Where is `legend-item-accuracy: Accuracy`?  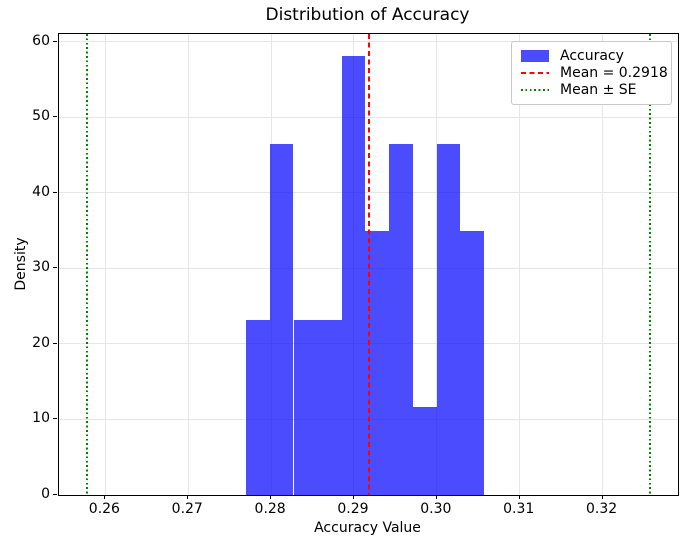 legend-item-accuracy: Accuracy is located at coordinates (591, 56).